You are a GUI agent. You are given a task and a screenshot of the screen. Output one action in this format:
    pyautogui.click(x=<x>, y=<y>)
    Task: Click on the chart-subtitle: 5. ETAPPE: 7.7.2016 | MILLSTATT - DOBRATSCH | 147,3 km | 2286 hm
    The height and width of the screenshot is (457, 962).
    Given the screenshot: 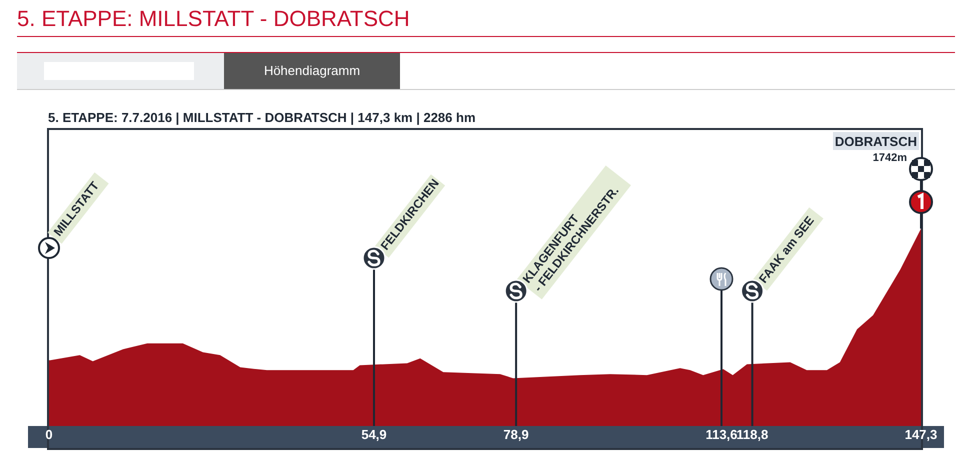 What is the action you would take?
    pyautogui.click(x=262, y=117)
    